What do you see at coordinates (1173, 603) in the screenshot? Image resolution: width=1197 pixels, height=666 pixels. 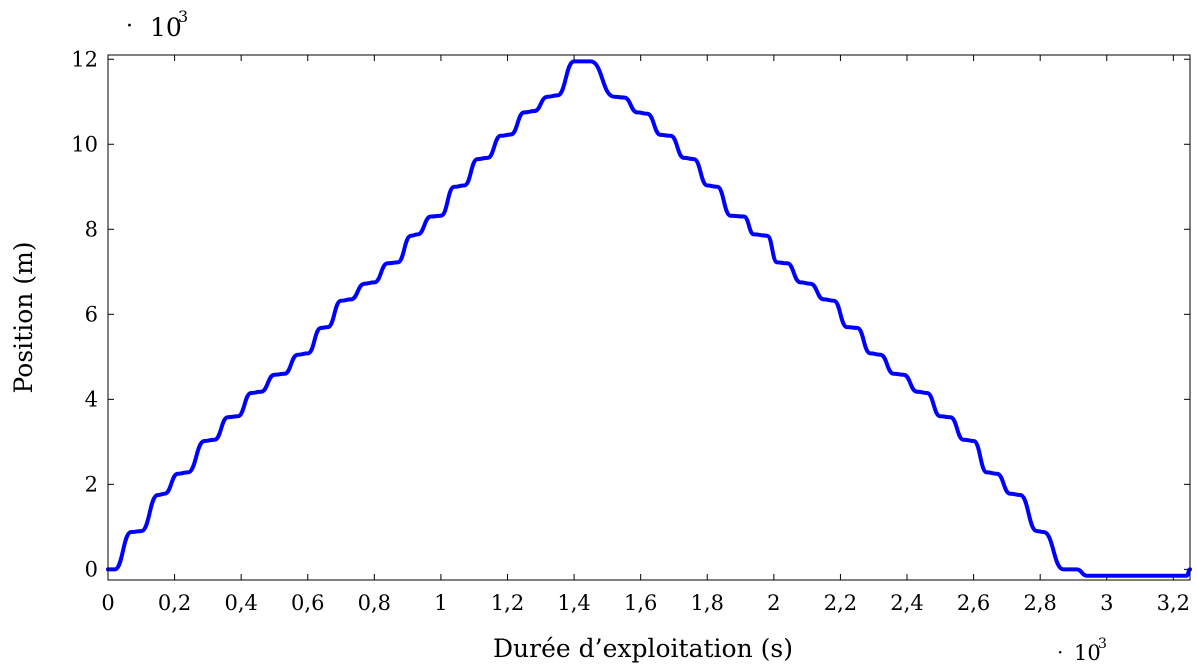 I see `x-tick-label: 3,2` at bounding box center [1173, 603].